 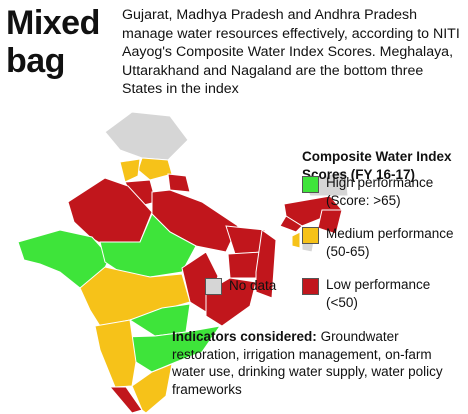 I want to click on madhya-pradesh, so click(x=148, y=245).